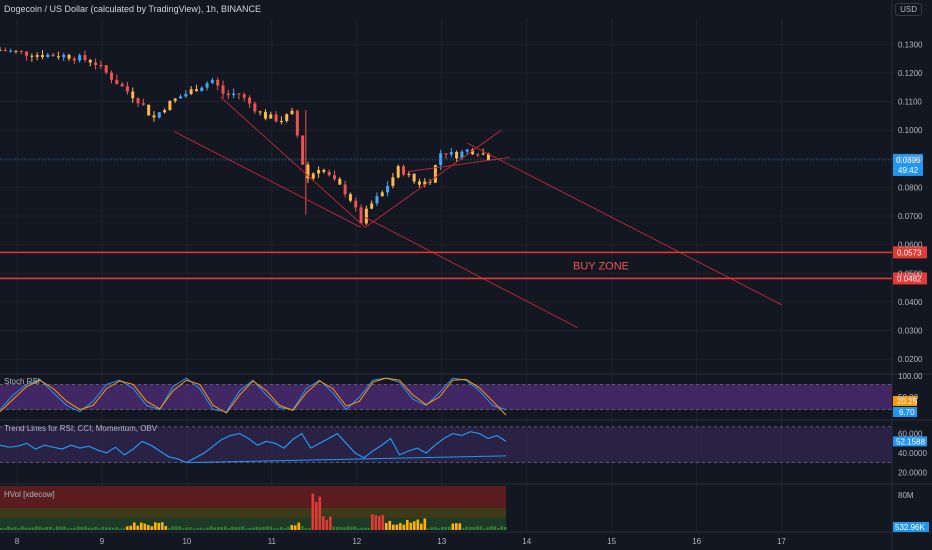 The height and width of the screenshot is (550, 932). I want to click on currency-badge: USD, so click(908, 9).